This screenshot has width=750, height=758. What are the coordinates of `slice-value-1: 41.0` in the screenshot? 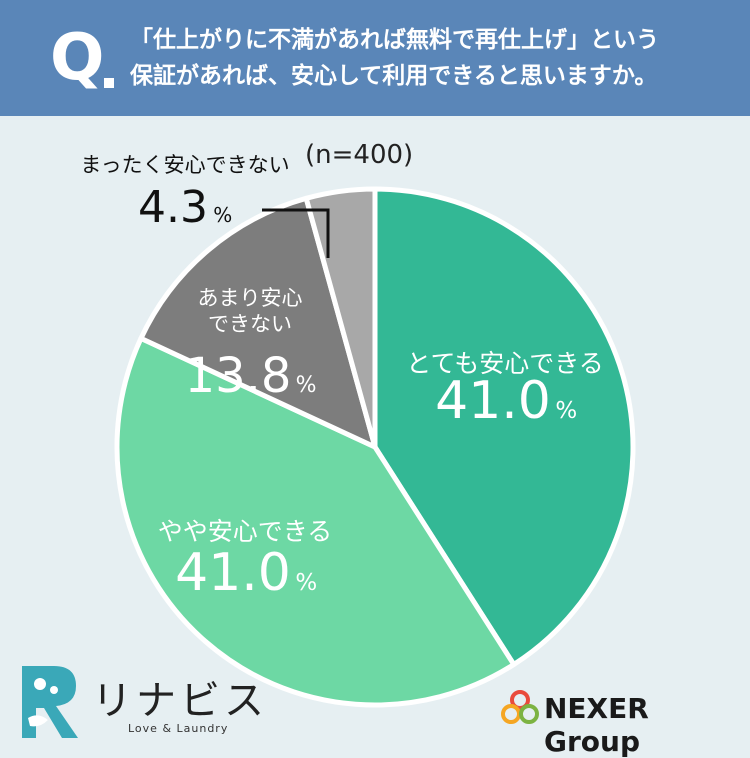 It's located at (233, 573).